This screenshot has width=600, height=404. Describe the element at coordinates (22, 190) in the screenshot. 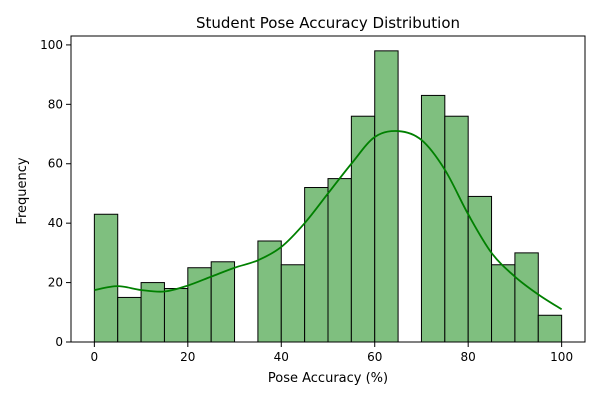

I see `y-axis-label: Frequency` at that location.